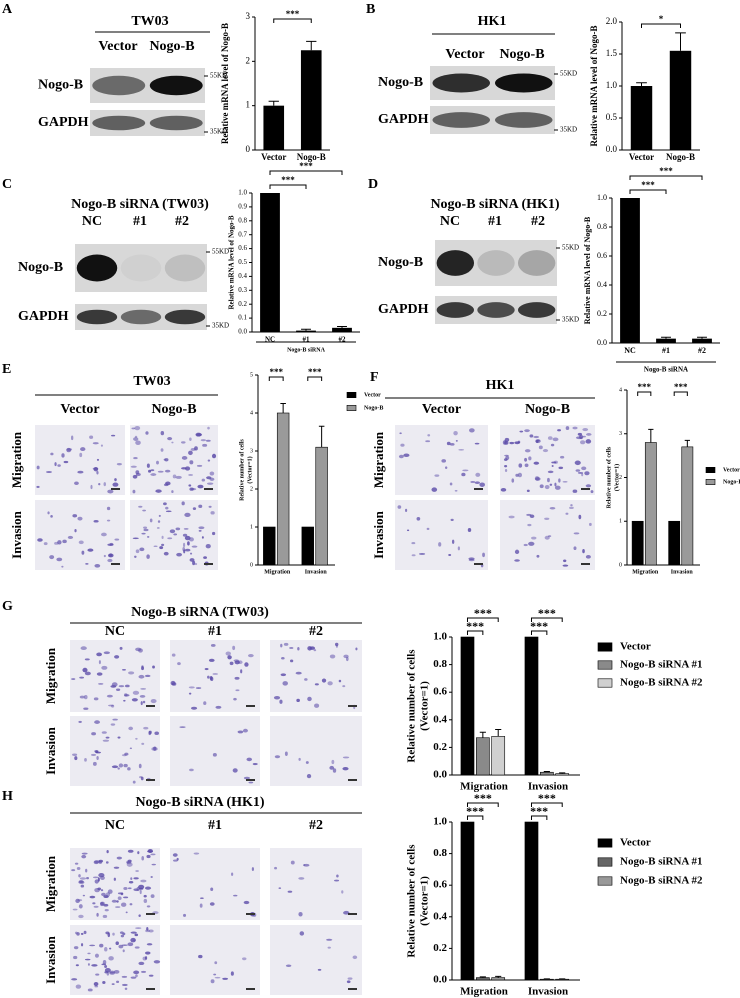  Describe the element at coordinates (440, 692) in the screenshot. I see `y-tick-label: 0.6` at that location.